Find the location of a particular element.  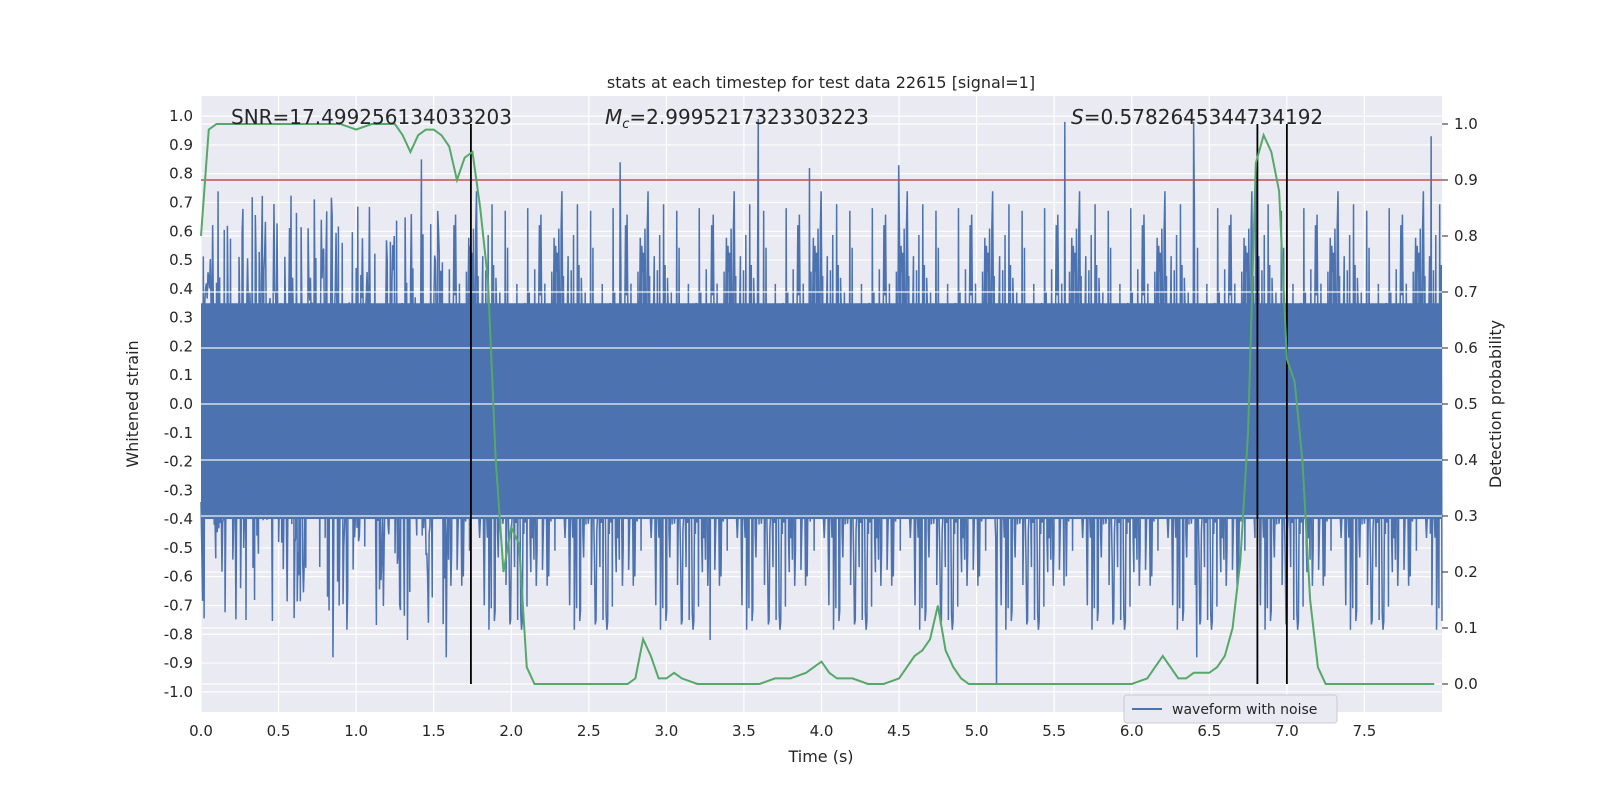

y-right-tick-label: 0.1 is located at coordinates (1466, 628).